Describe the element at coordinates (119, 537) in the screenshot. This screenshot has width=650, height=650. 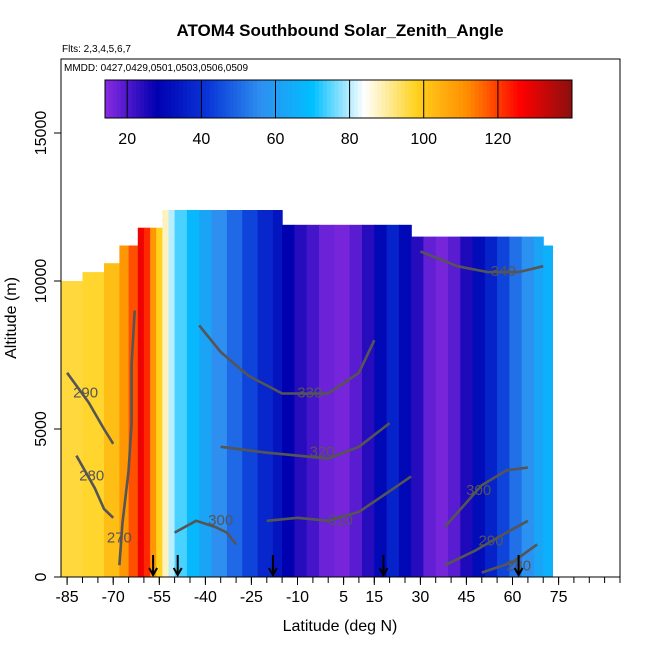
I see `contour-label: 270` at that location.